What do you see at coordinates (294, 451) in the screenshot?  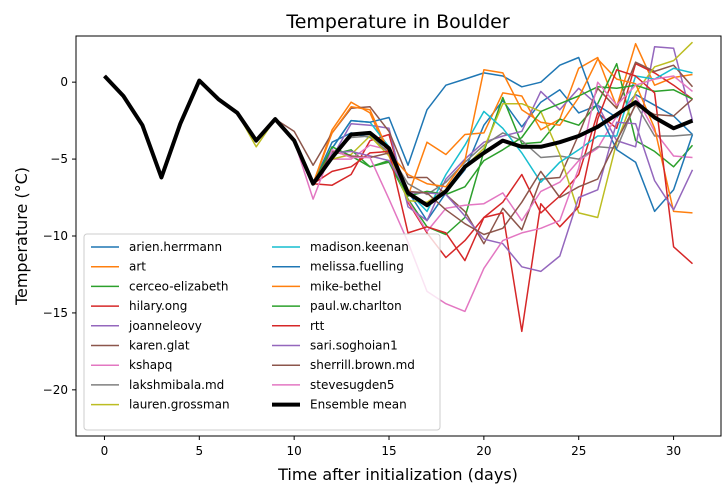 I see `x-tick-label: 10` at bounding box center [294, 451].